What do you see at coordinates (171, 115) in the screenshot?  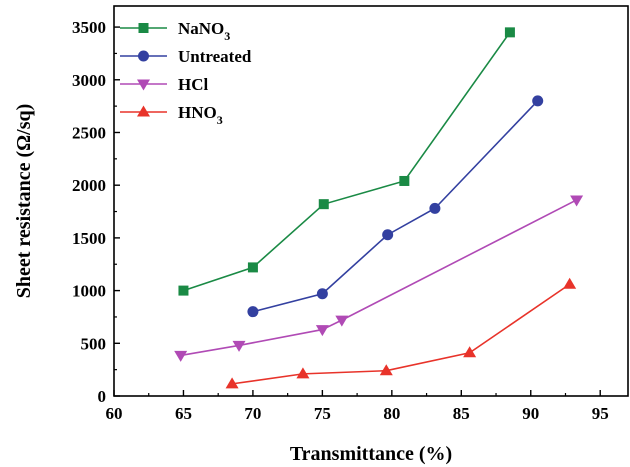 I see `legend-item: HNO3` at bounding box center [171, 115].